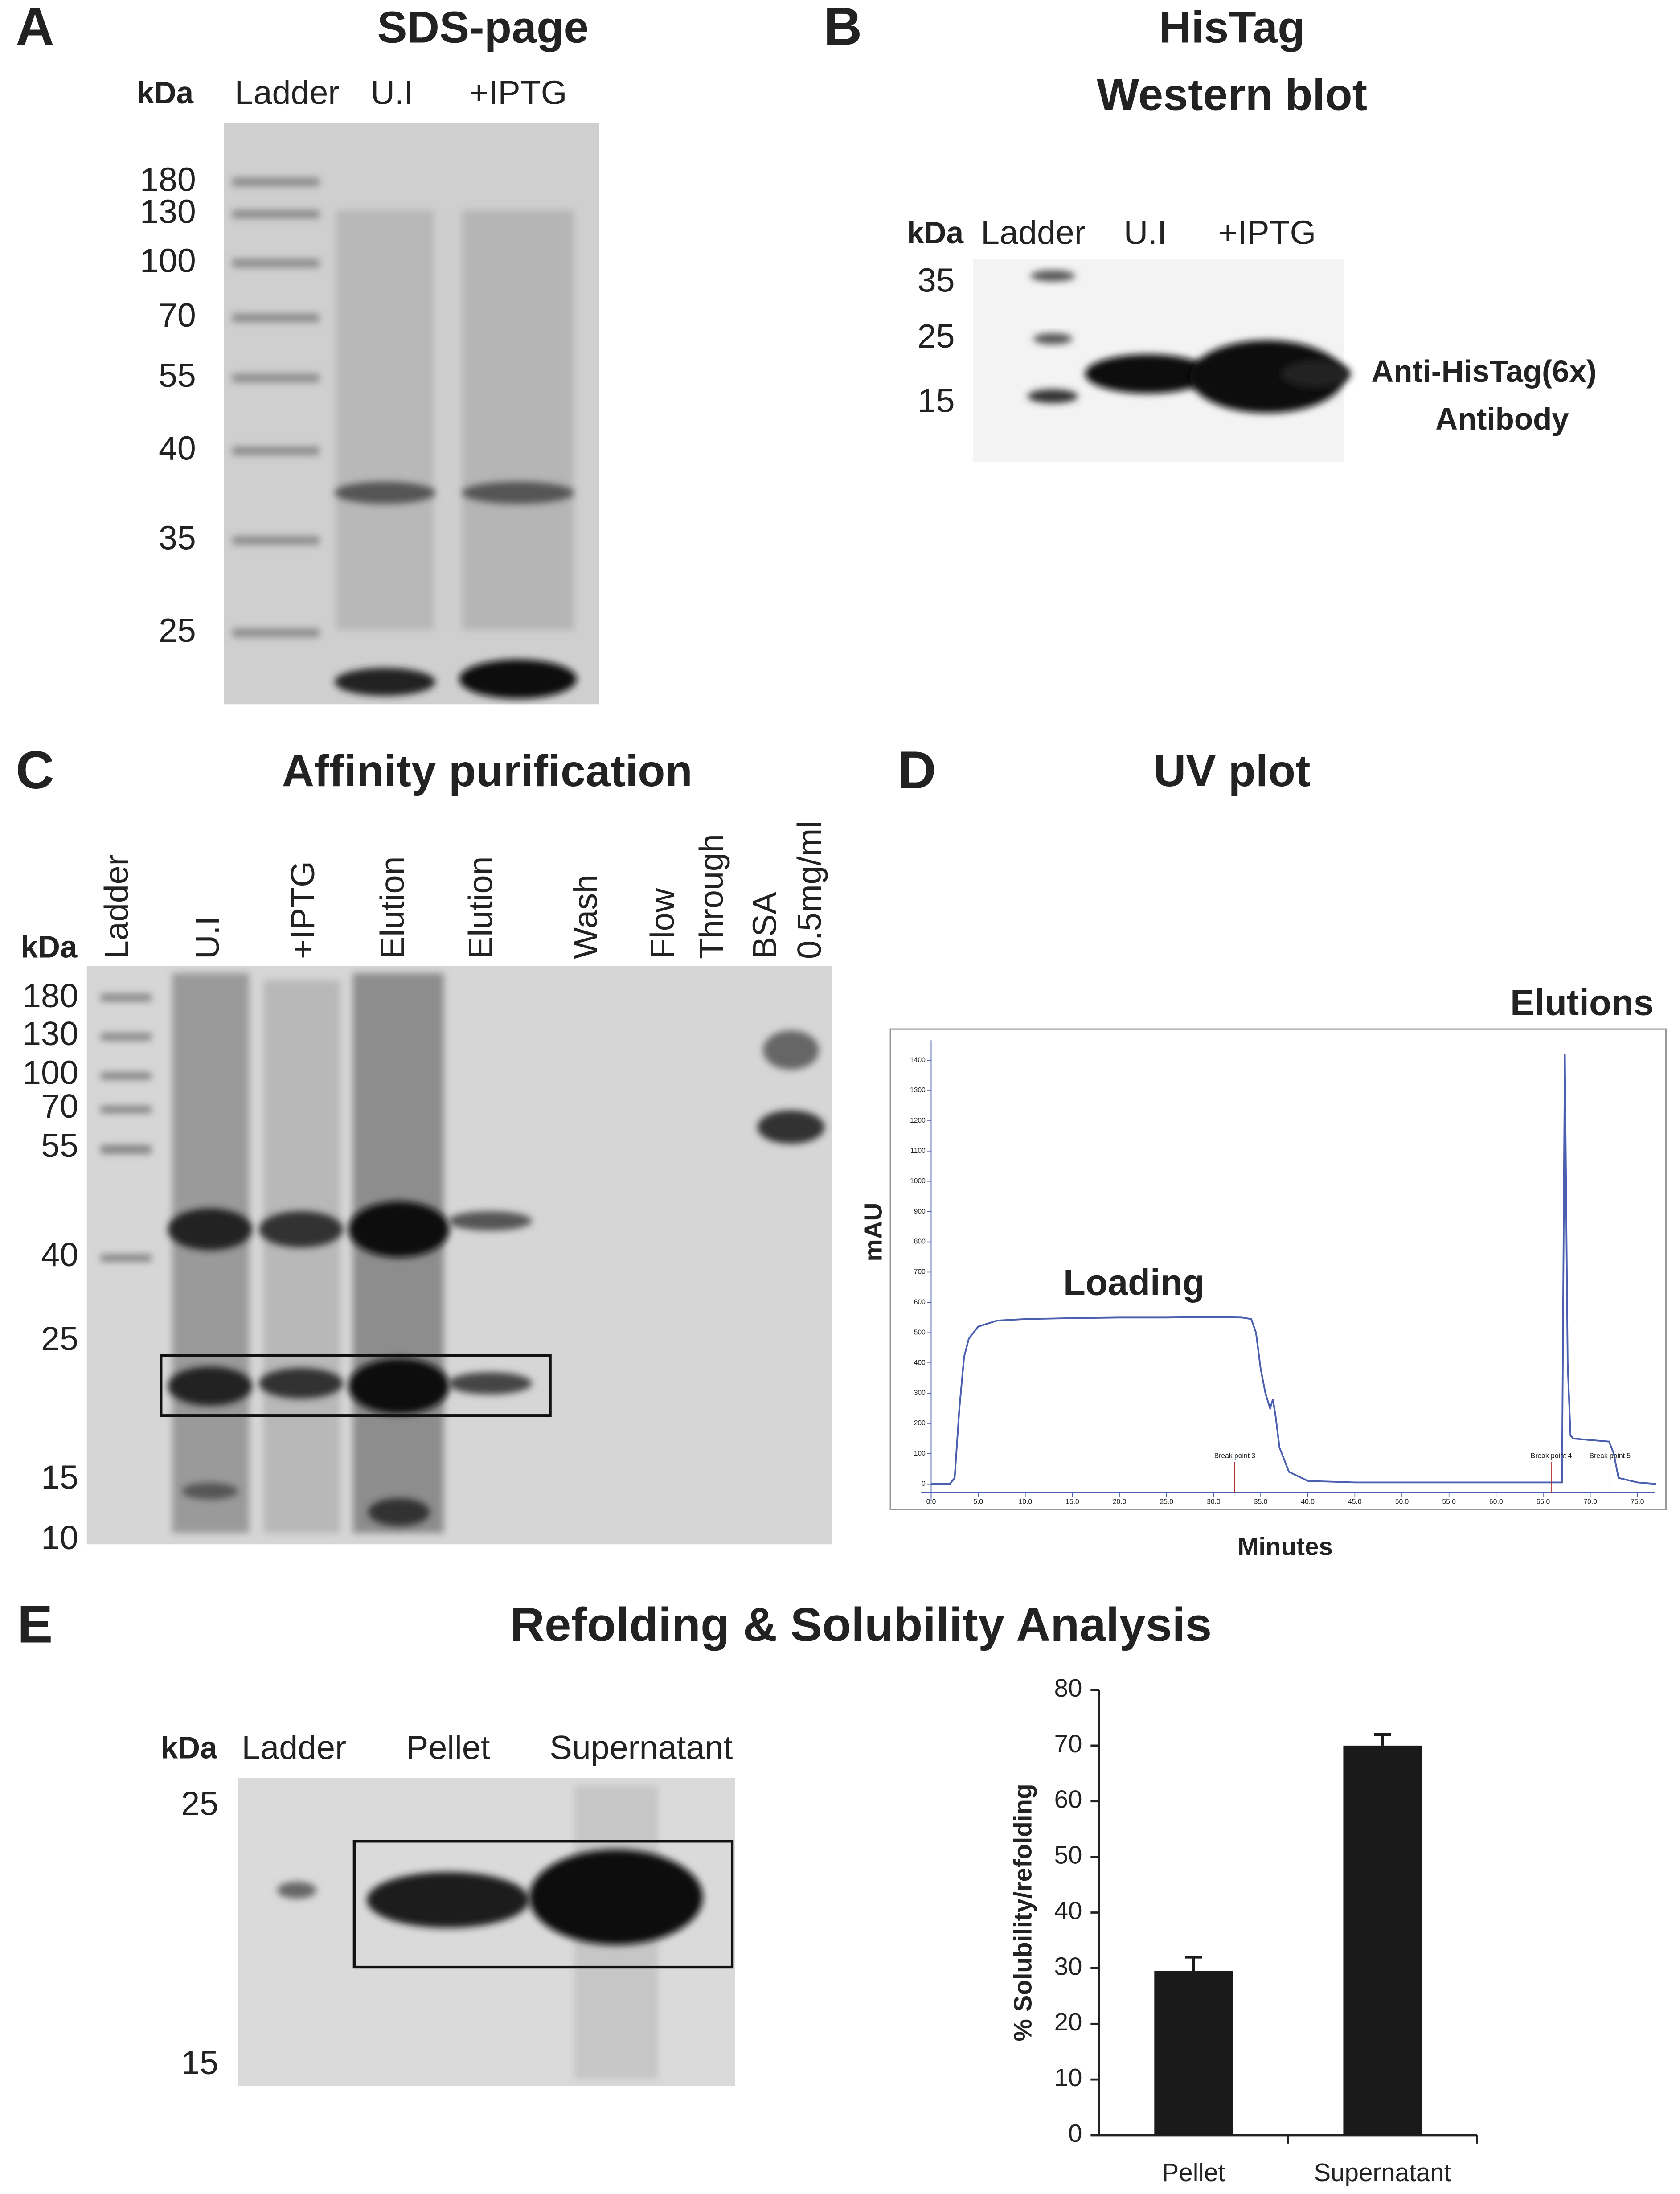  Describe the element at coordinates (1026, 1502) in the screenshot. I see `x-tick-label: 10.0` at that location.